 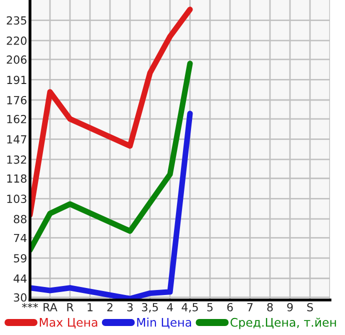 I want to click on x-tick-label: 3, so click(x=130, y=307).